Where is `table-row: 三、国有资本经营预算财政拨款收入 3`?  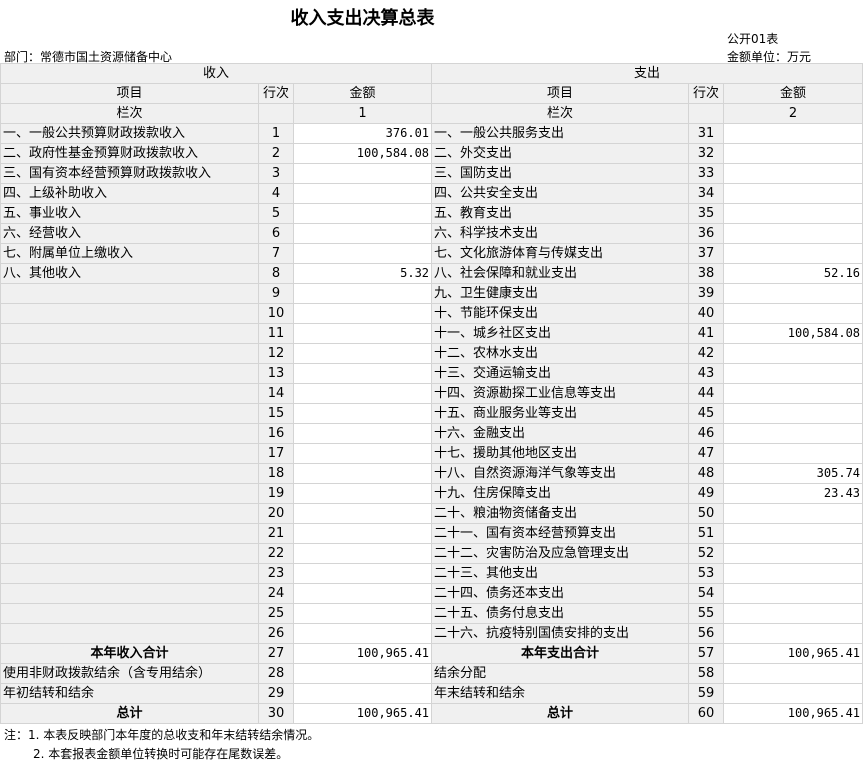
table-row: 三、国有资本经营预算财政拨款收入 3 is located at coordinates (216, 173).